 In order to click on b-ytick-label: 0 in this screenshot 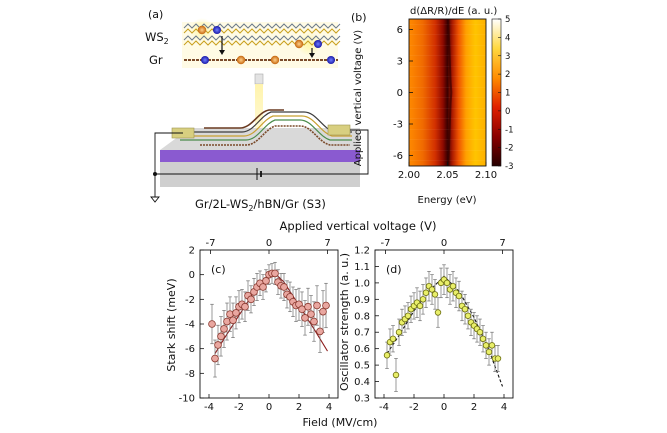, I will do `click(400, 93)`.